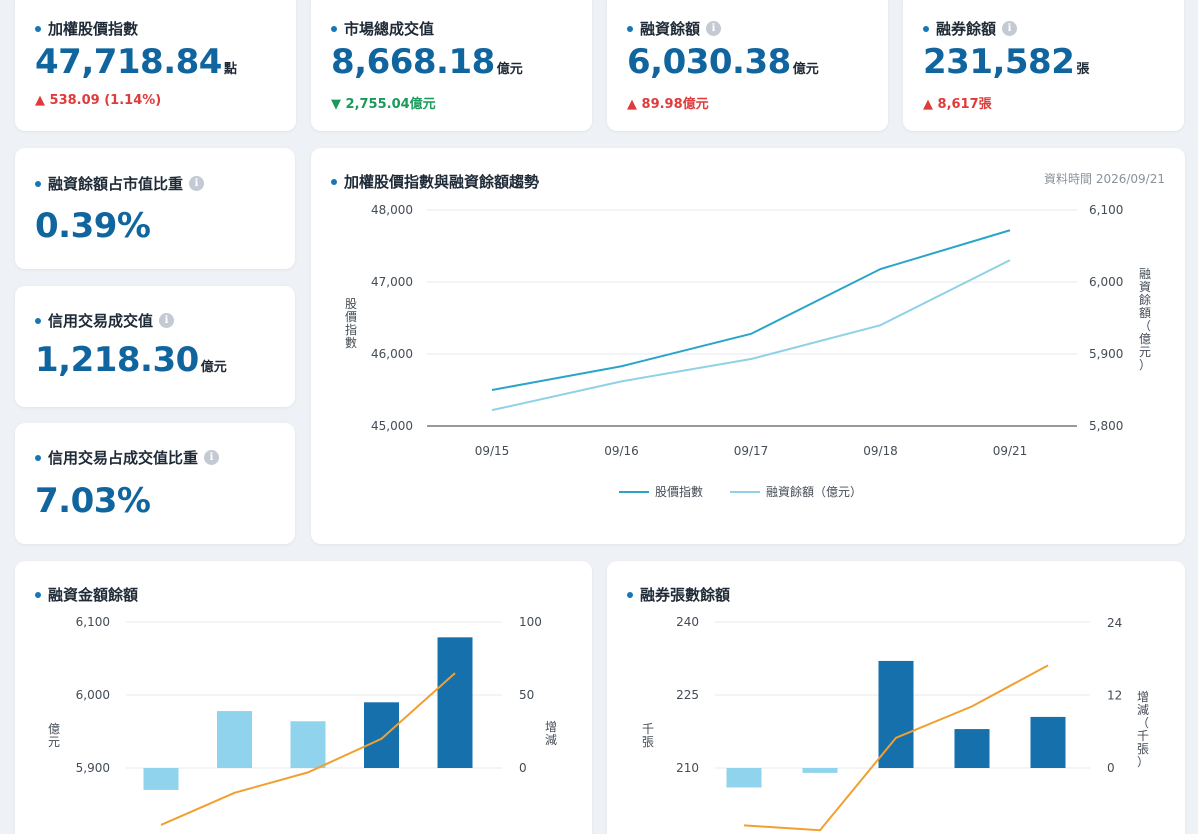 This screenshot has height=834, width=1198. Describe the element at coordinates (351, 329) in the screenshot. I see `y-axis-label: 指` at that location.